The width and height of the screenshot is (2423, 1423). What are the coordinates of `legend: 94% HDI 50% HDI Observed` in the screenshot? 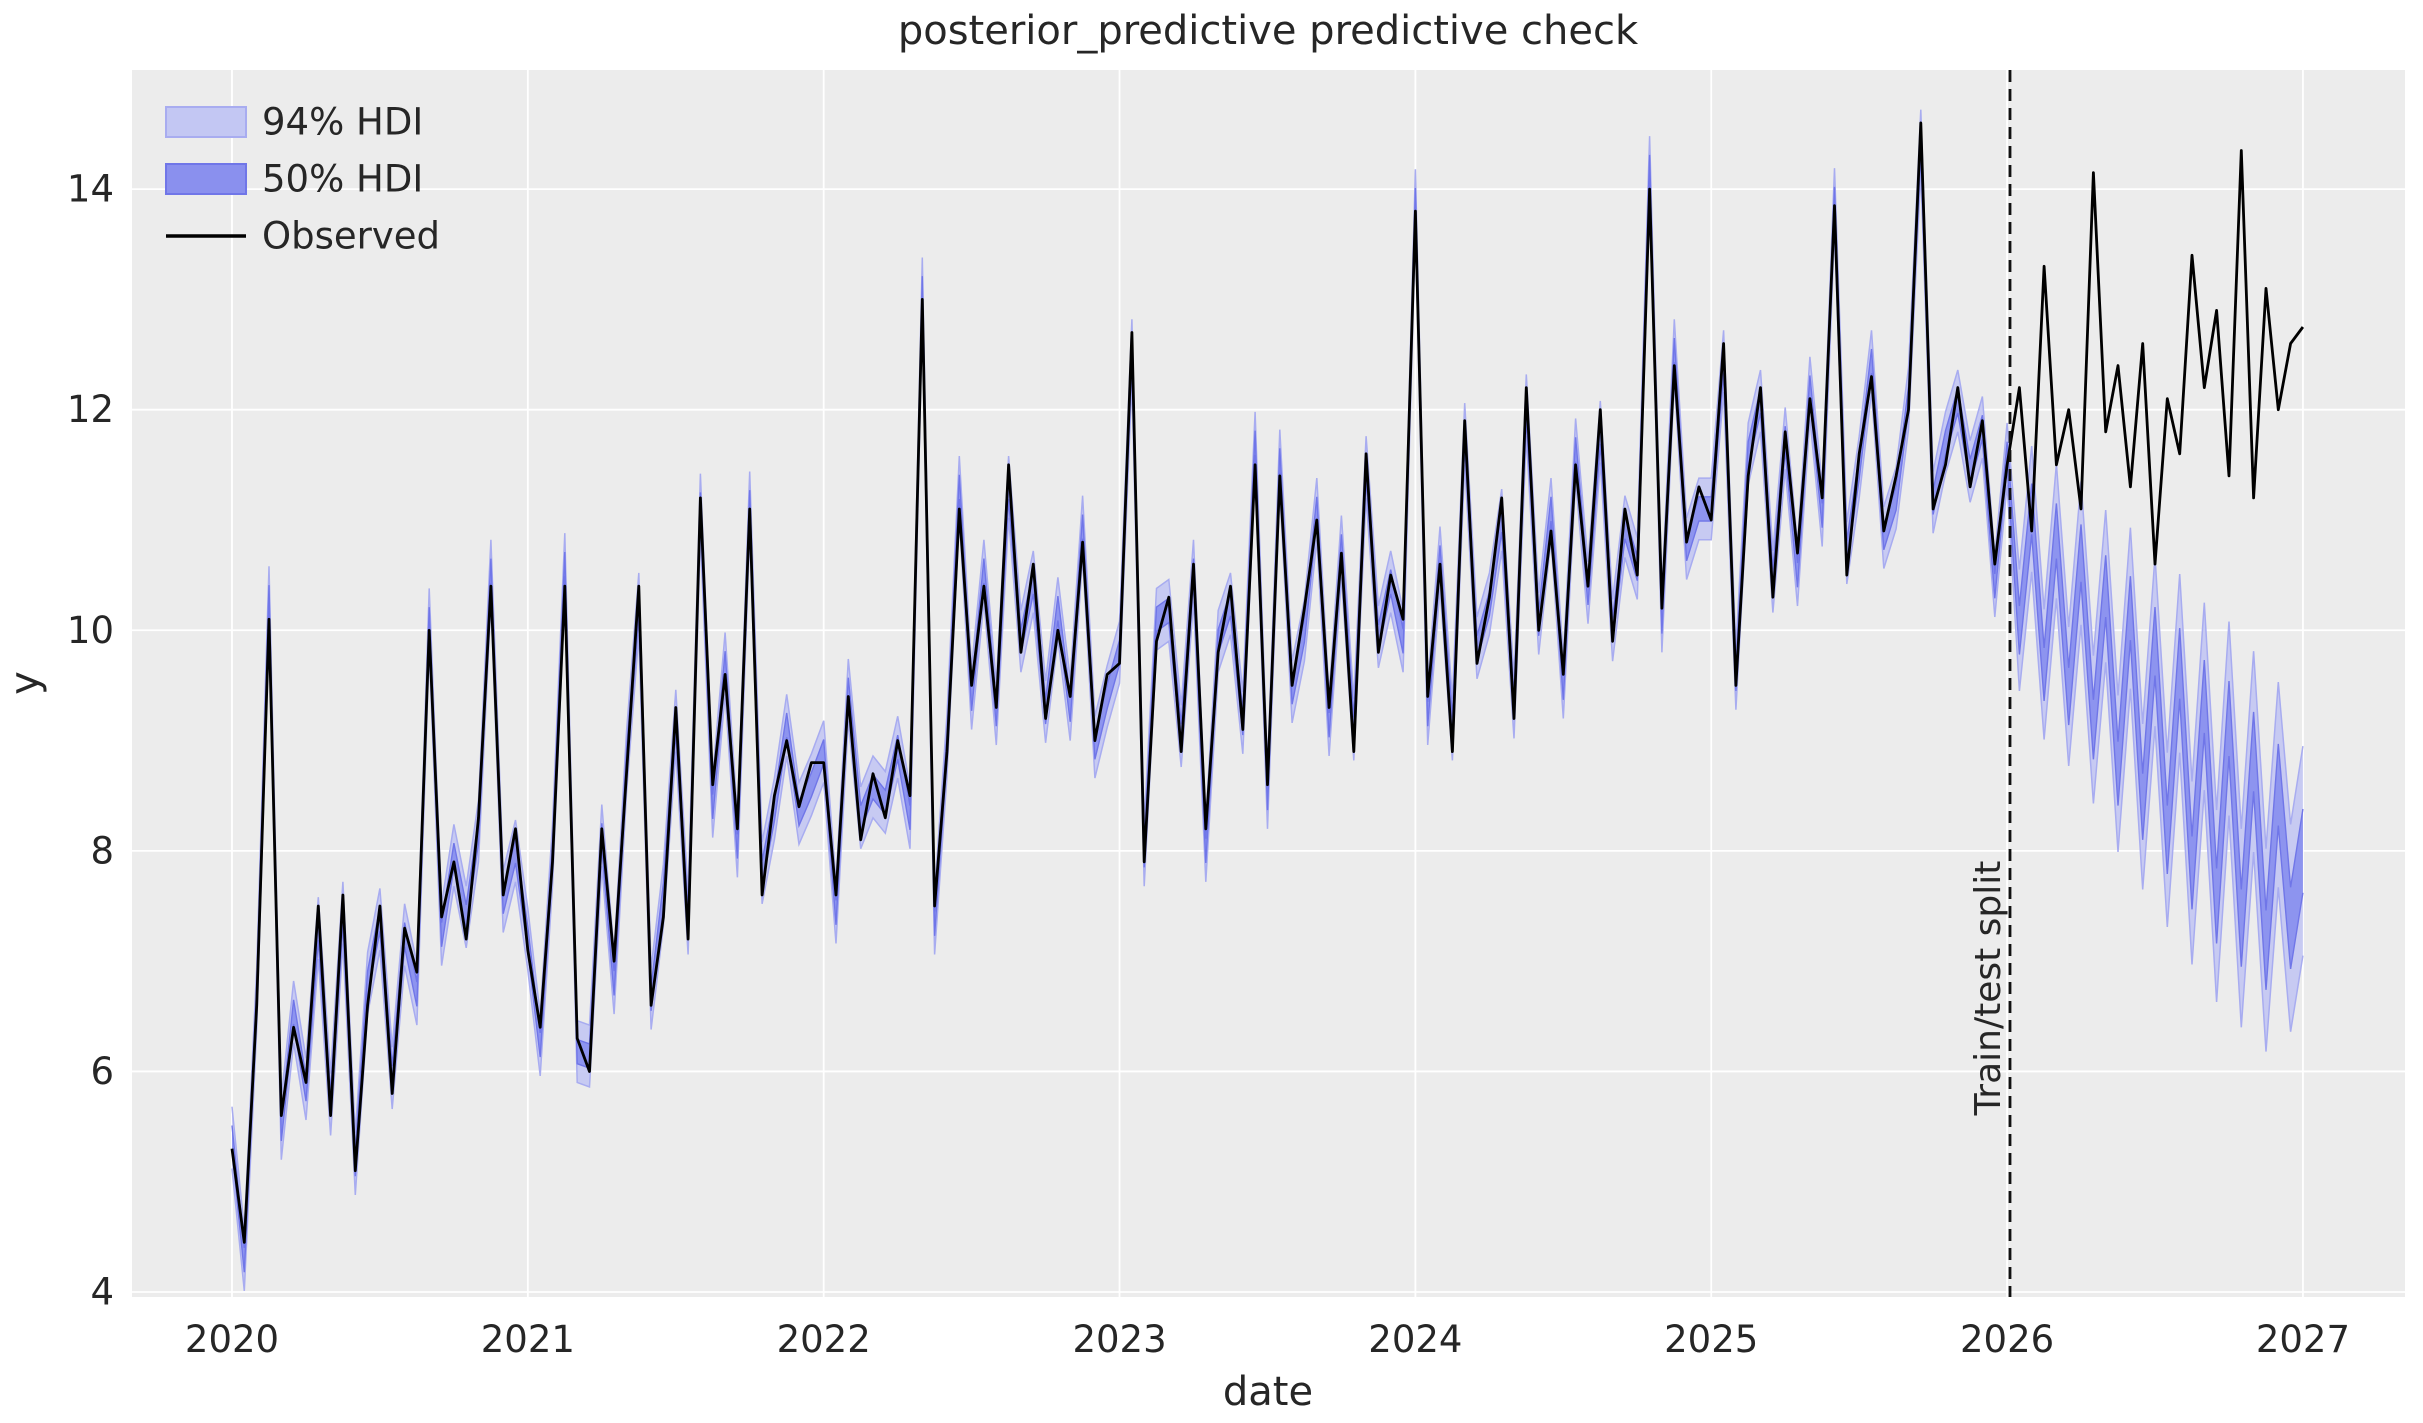 It's located at (302, 179).